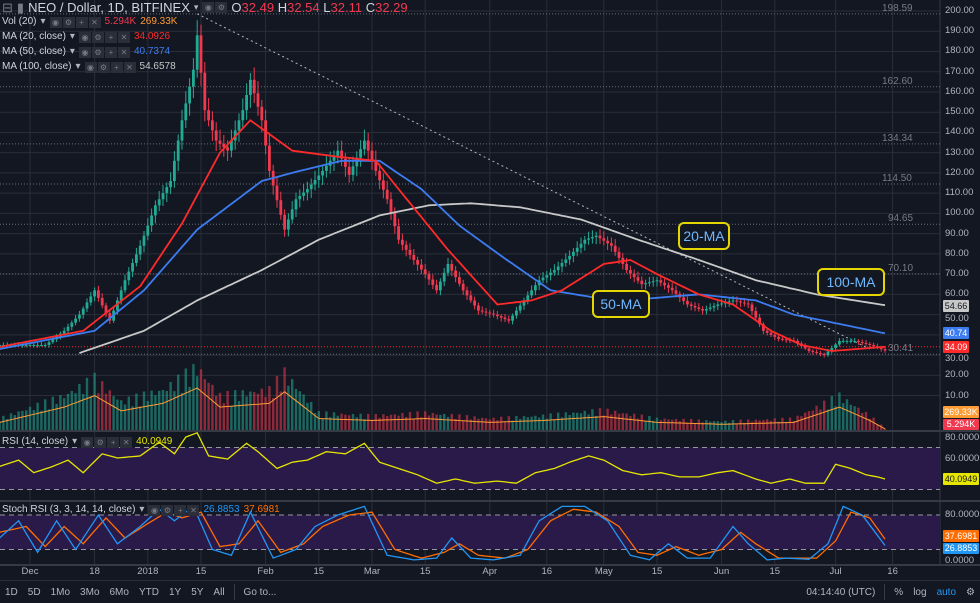 This screenshot has width=980, height=603. Describe the element at coordinates (899, 592) in the screenshot. I see `percent-toggle: %` at that location.